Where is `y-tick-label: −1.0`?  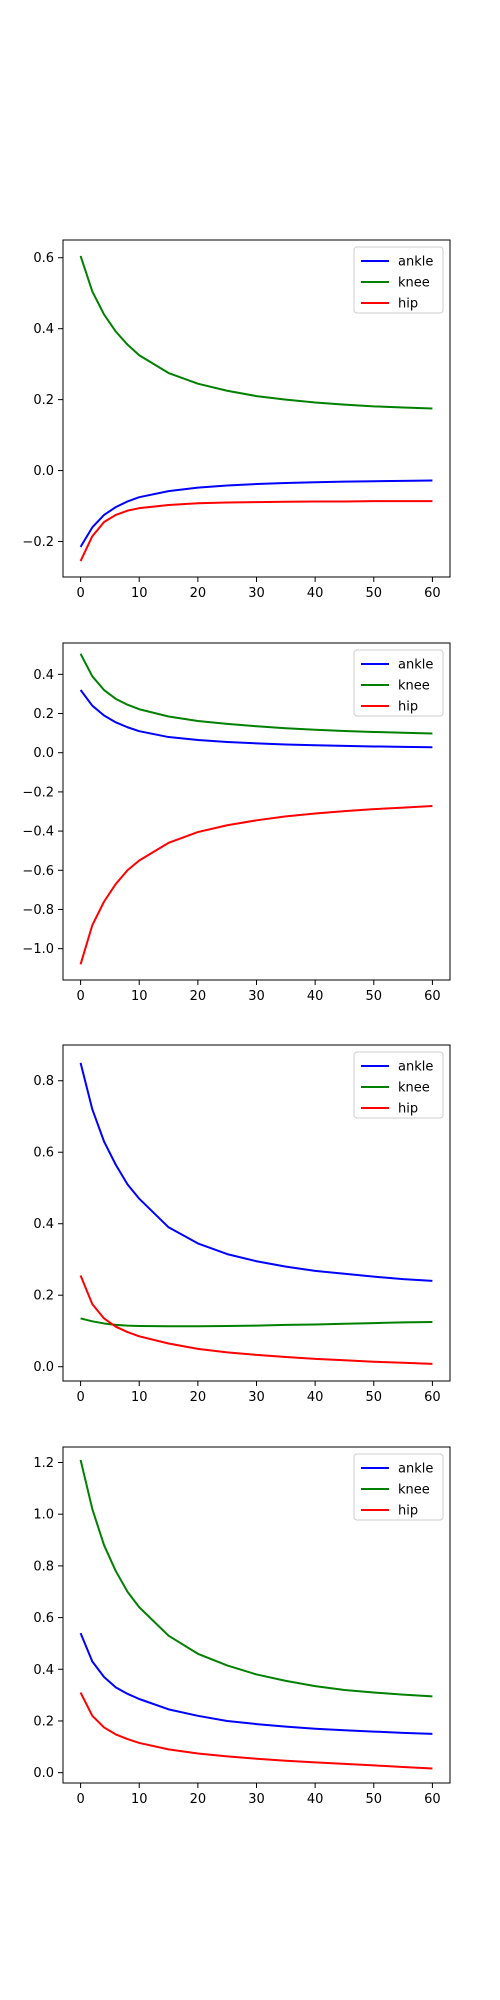 y-tick-label: −1.0 is located at coordinates (38, 949).